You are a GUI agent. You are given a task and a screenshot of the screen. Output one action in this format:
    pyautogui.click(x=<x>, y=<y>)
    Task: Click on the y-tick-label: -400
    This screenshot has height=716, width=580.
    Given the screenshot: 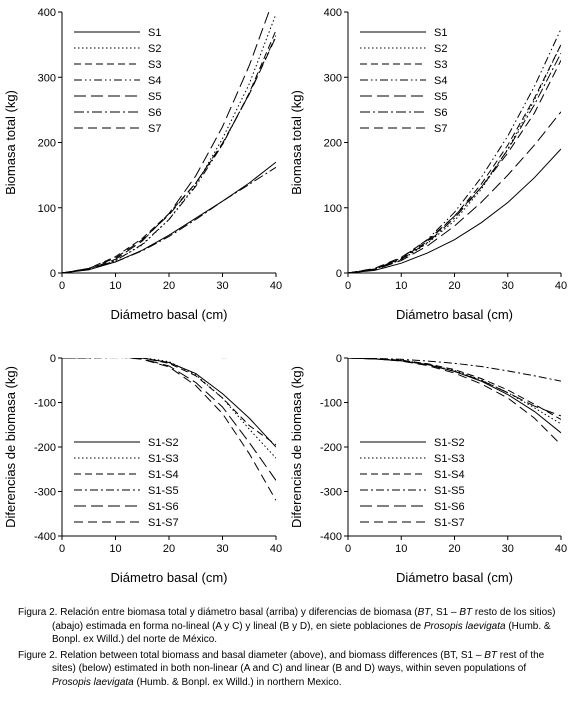 What is the action you would take?
    pyautogui.click(x=45, y=537)
    